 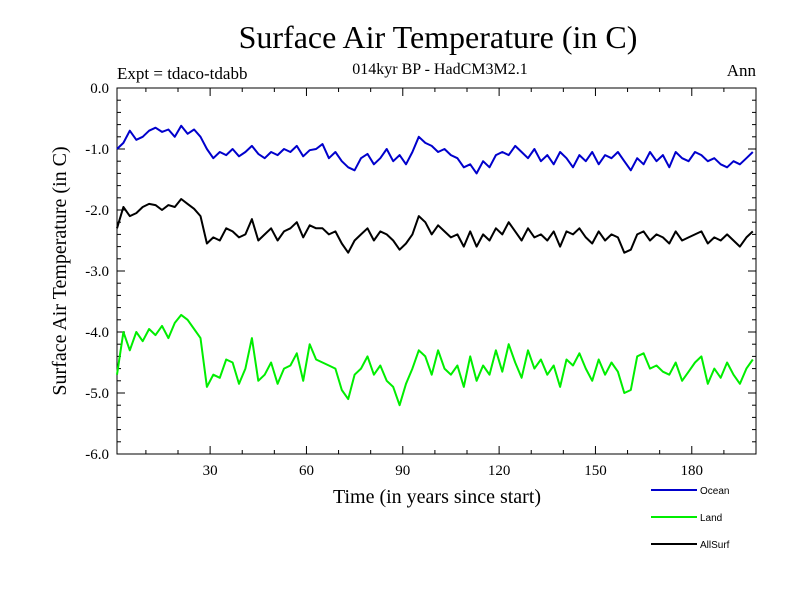 I want to click on x-tick-label: 150, so click(x=595, y=471).